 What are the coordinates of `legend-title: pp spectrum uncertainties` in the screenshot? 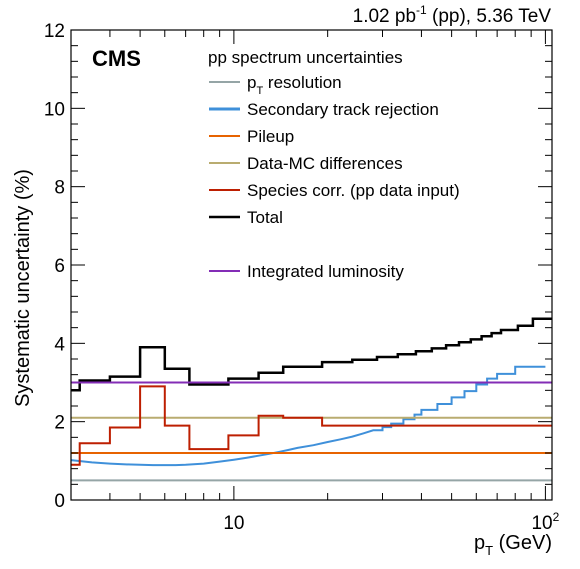 It's located at (305, 57).